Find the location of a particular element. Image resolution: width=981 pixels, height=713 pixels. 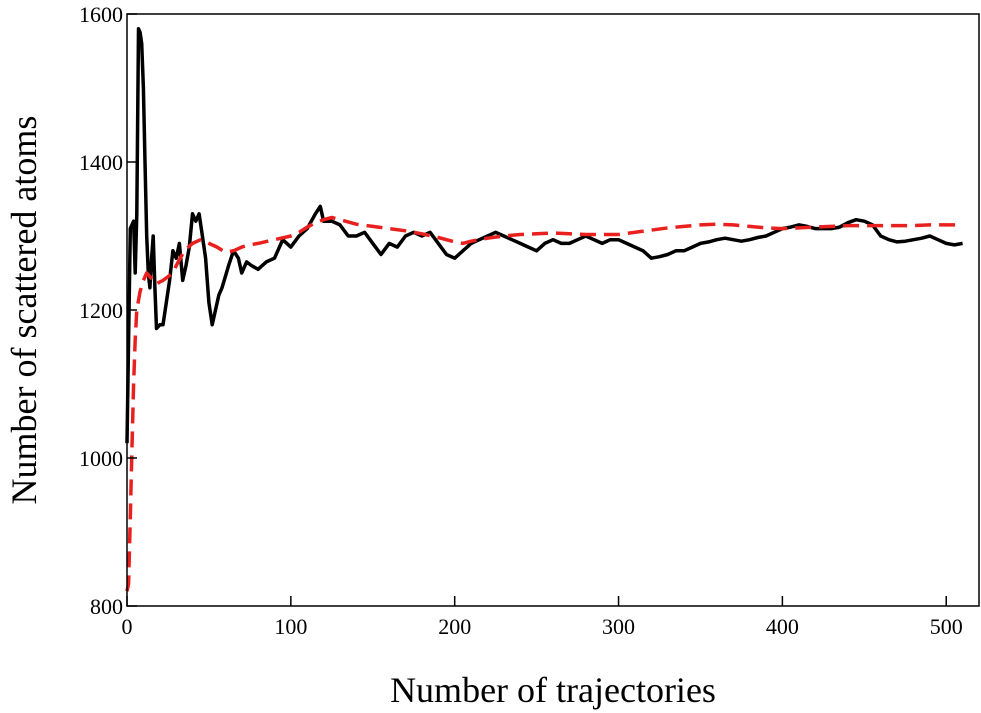

y-tick-label: 1600 is located at coordinates (101, 14).